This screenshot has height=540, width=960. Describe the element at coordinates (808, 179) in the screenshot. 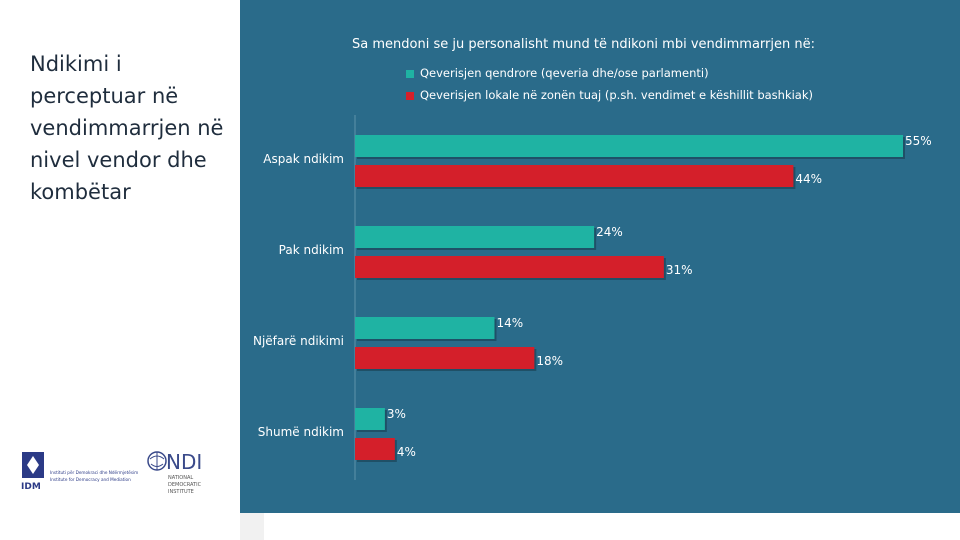

I see `data-label: 44%` at that location.